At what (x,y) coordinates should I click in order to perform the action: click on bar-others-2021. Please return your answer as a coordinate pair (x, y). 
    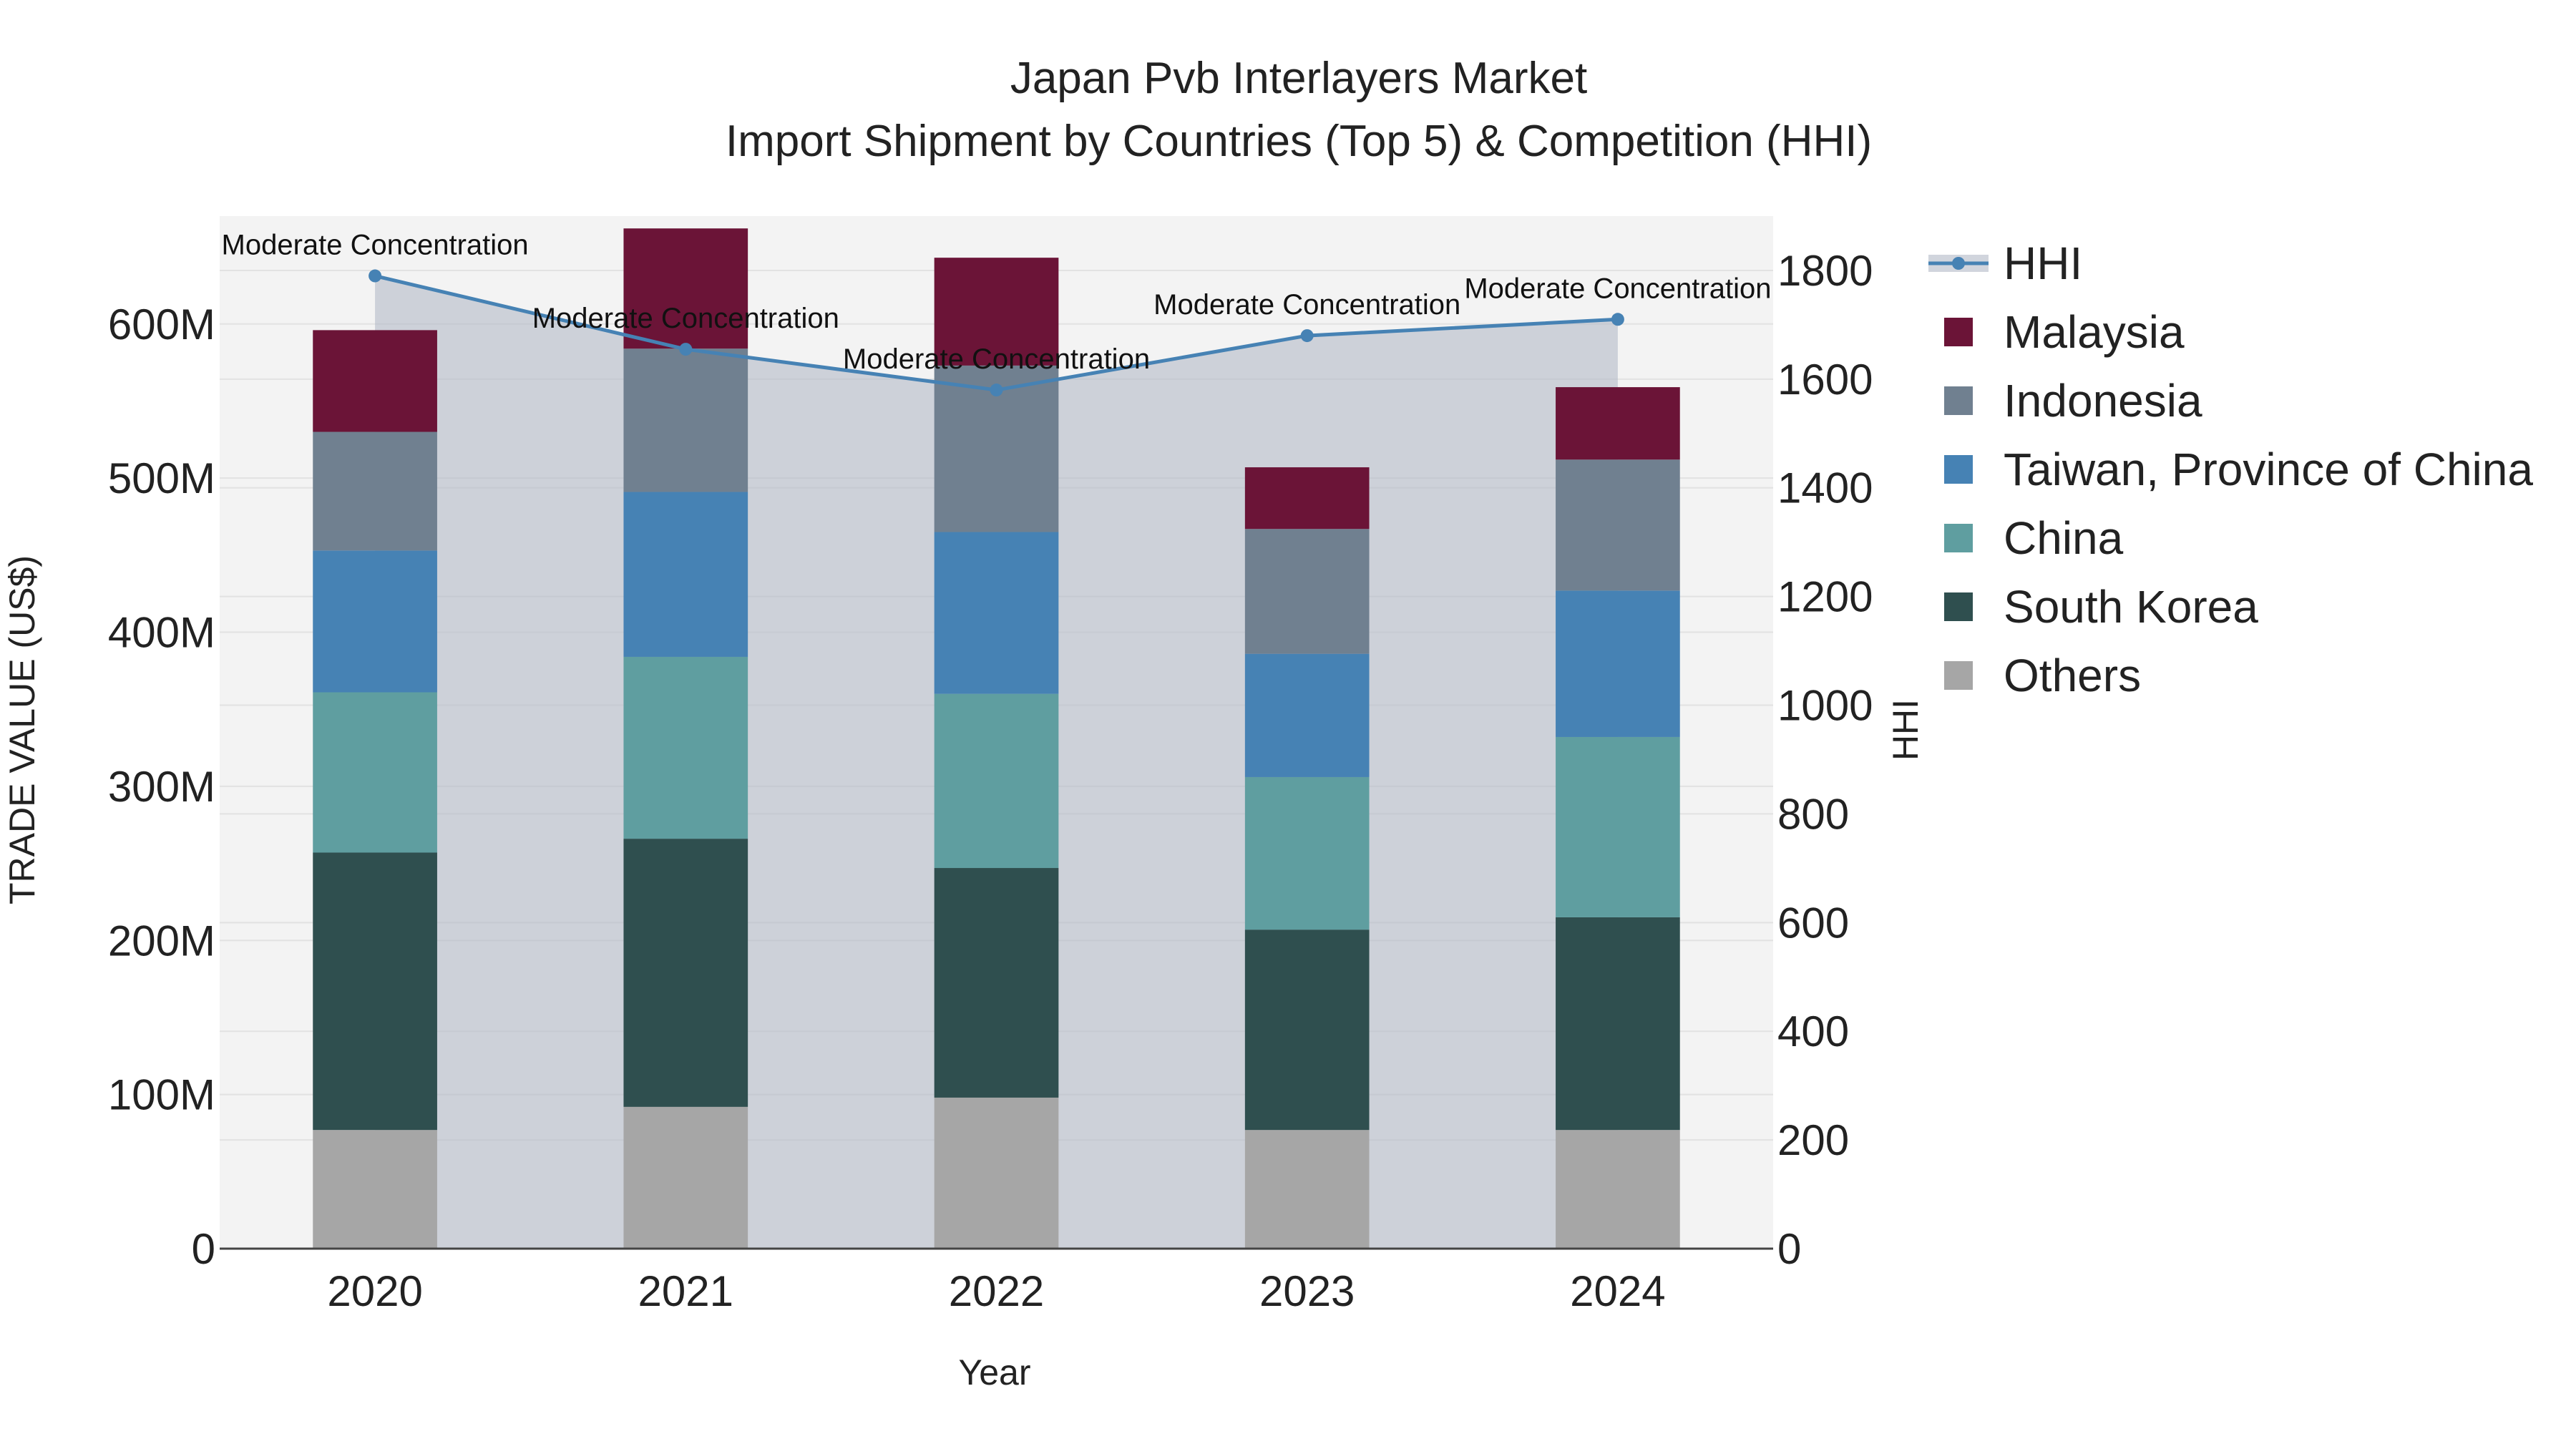
    Looking at the image, I should click on (685, 1177).